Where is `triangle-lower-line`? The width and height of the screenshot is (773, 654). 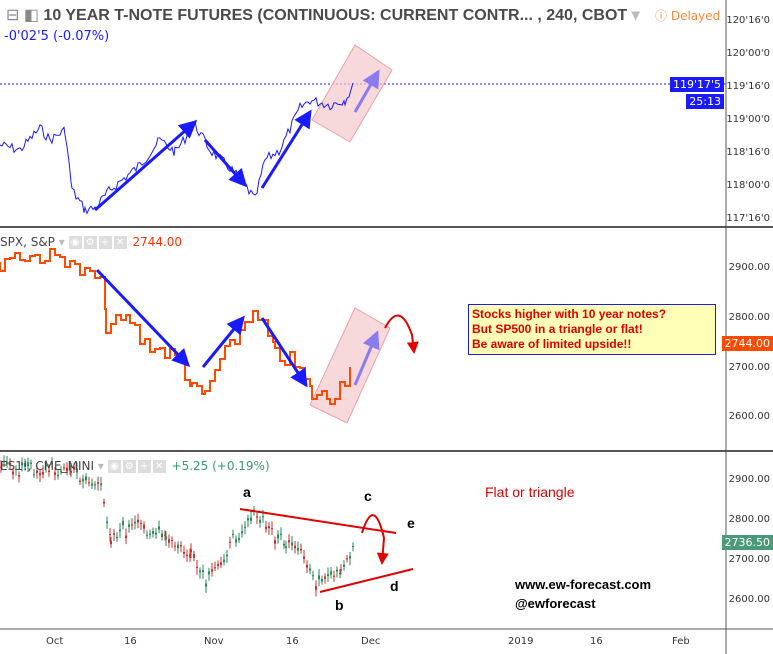
triangle-lower-line is located at coordinates (366, 580).